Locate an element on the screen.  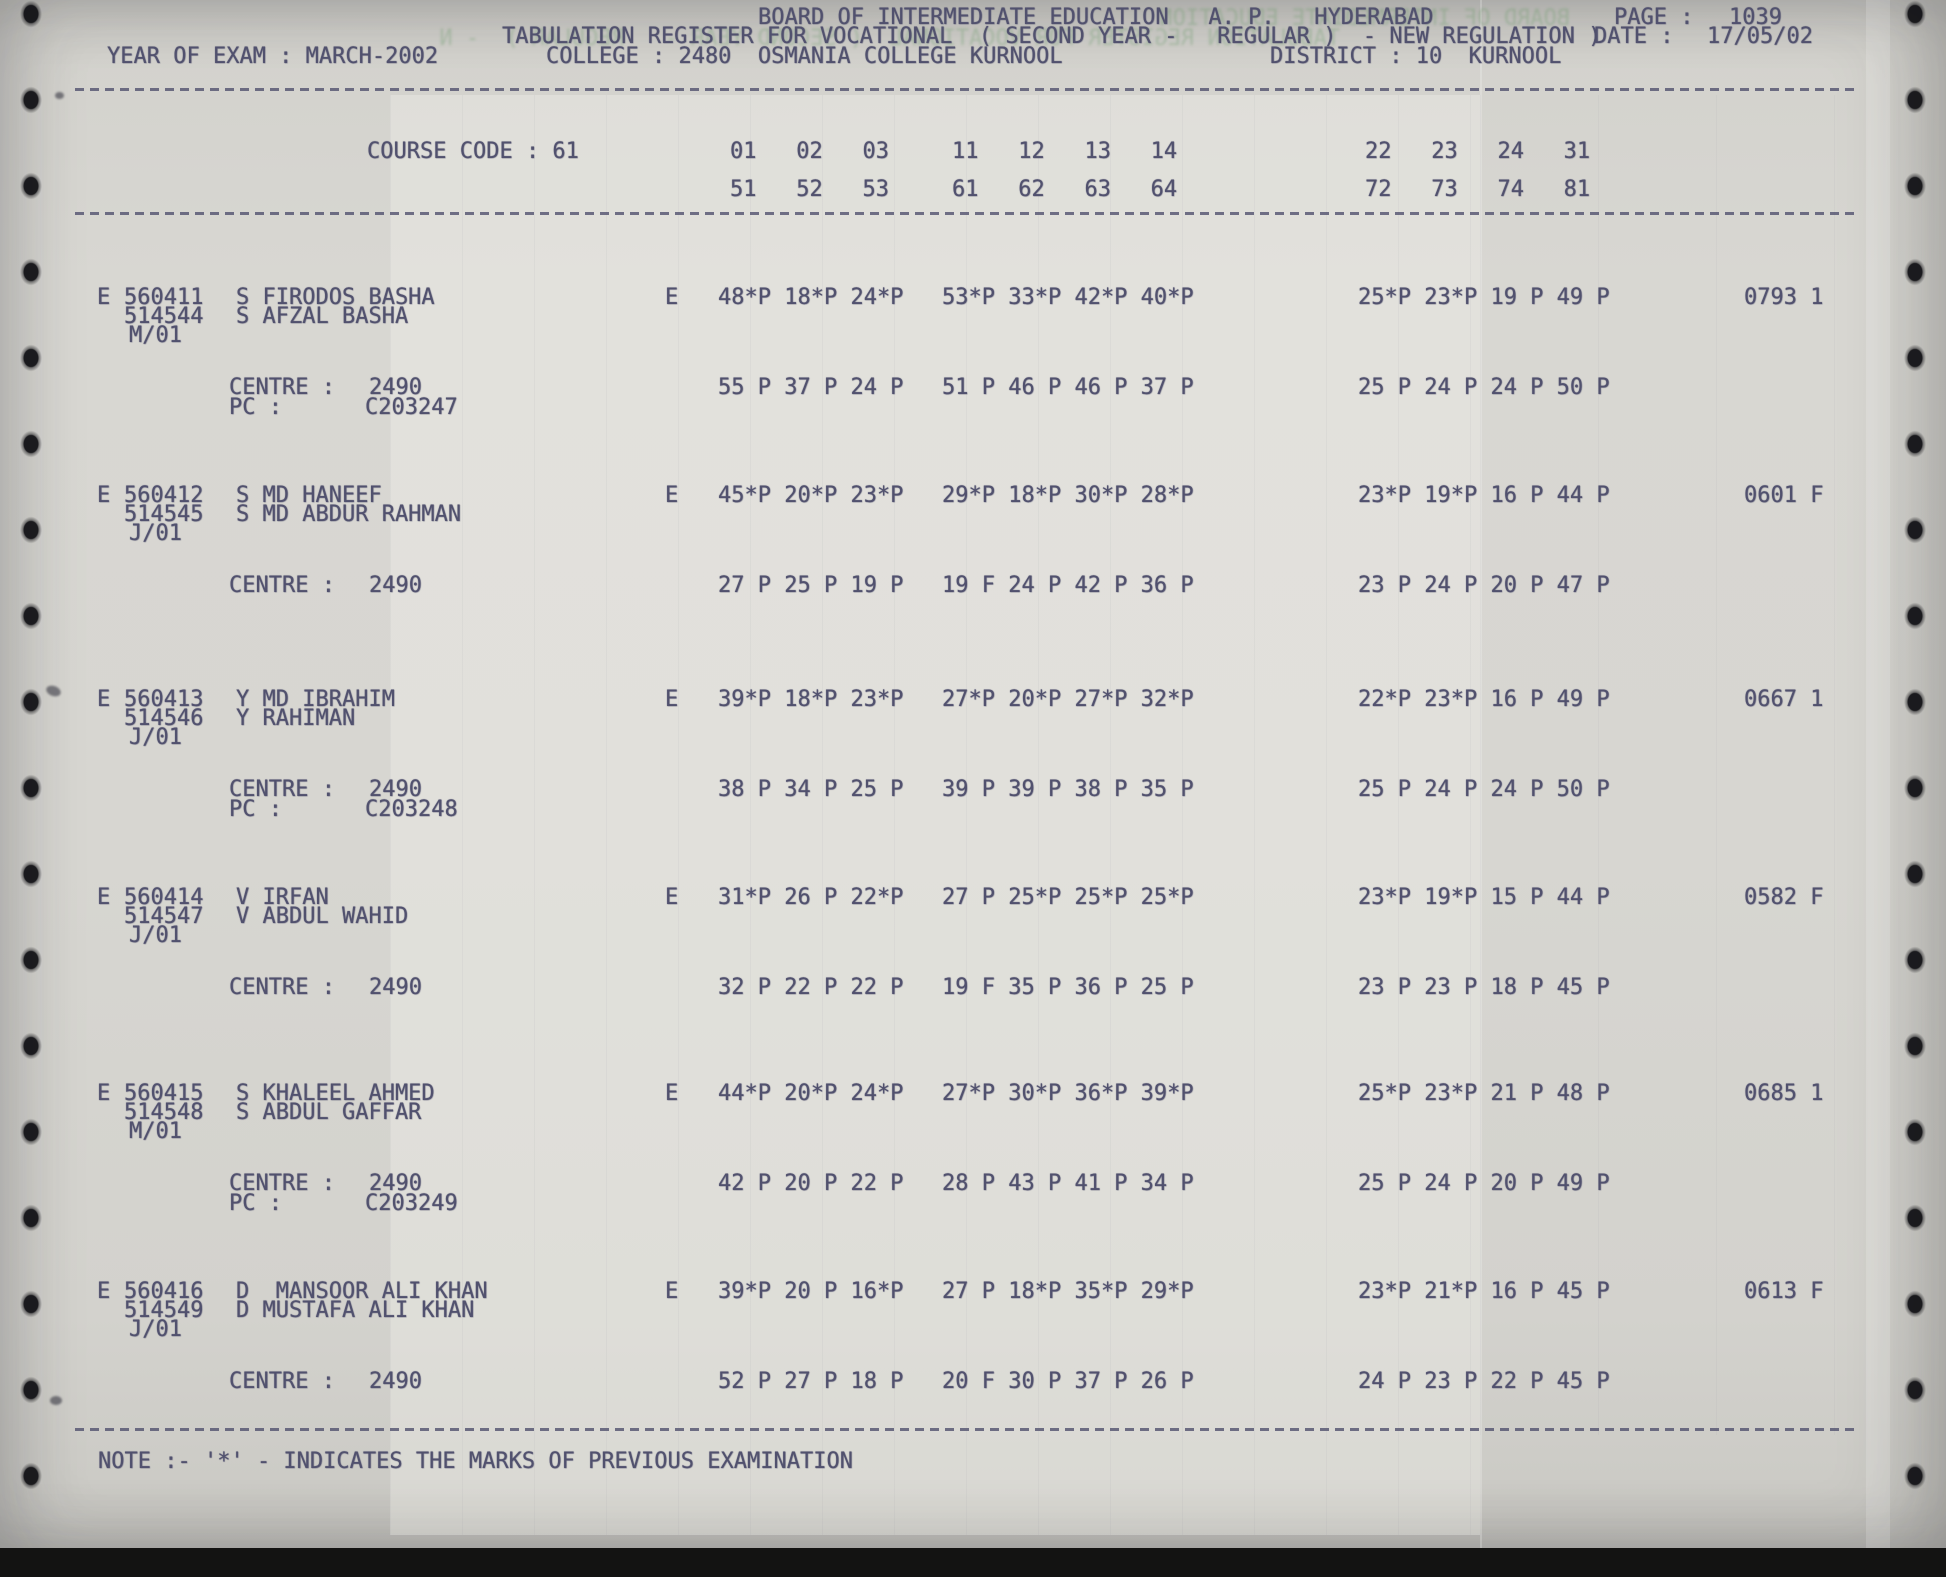
marks-group2: 53*P 33*P 42*P 40*P is located at coordinates (1068, 297).